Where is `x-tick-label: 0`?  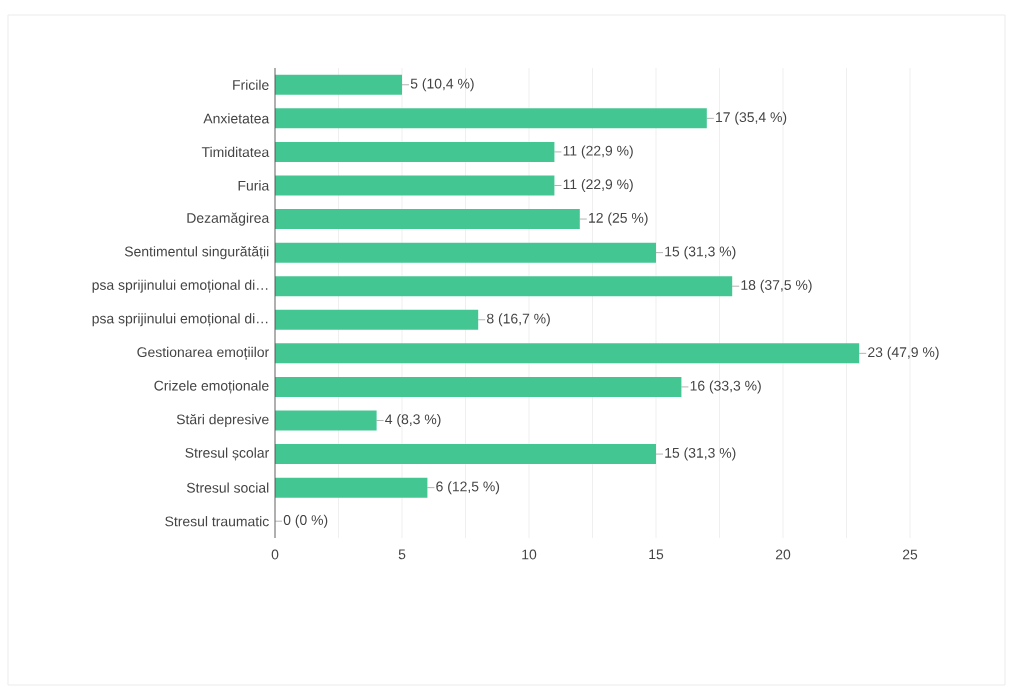
x-tick-label: 0 is located at coordinates (275, 554).